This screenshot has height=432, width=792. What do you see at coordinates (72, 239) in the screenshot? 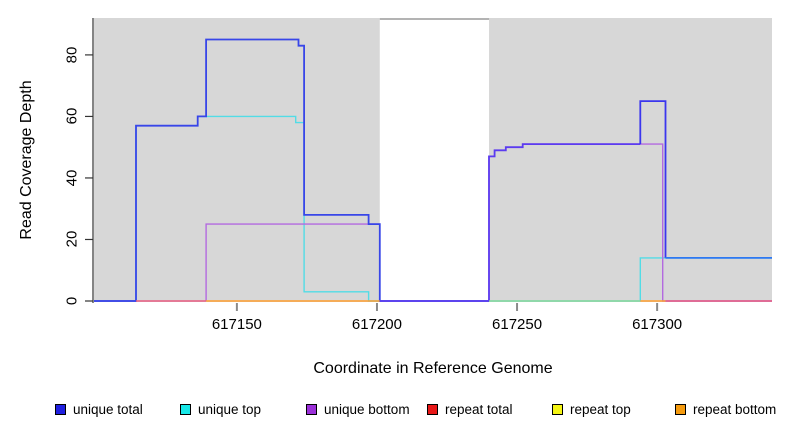
I see `y-tick-label: 20` at bounding box center [72, 239].